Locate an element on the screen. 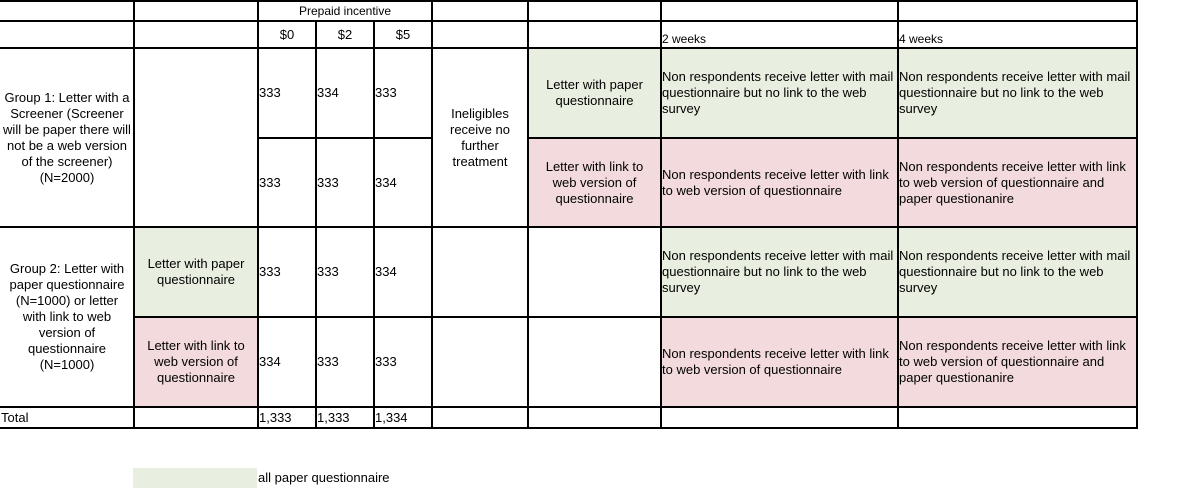 The image size is (1203, 490). g2b-count-0: 334 is located at coordinates (270, 361).